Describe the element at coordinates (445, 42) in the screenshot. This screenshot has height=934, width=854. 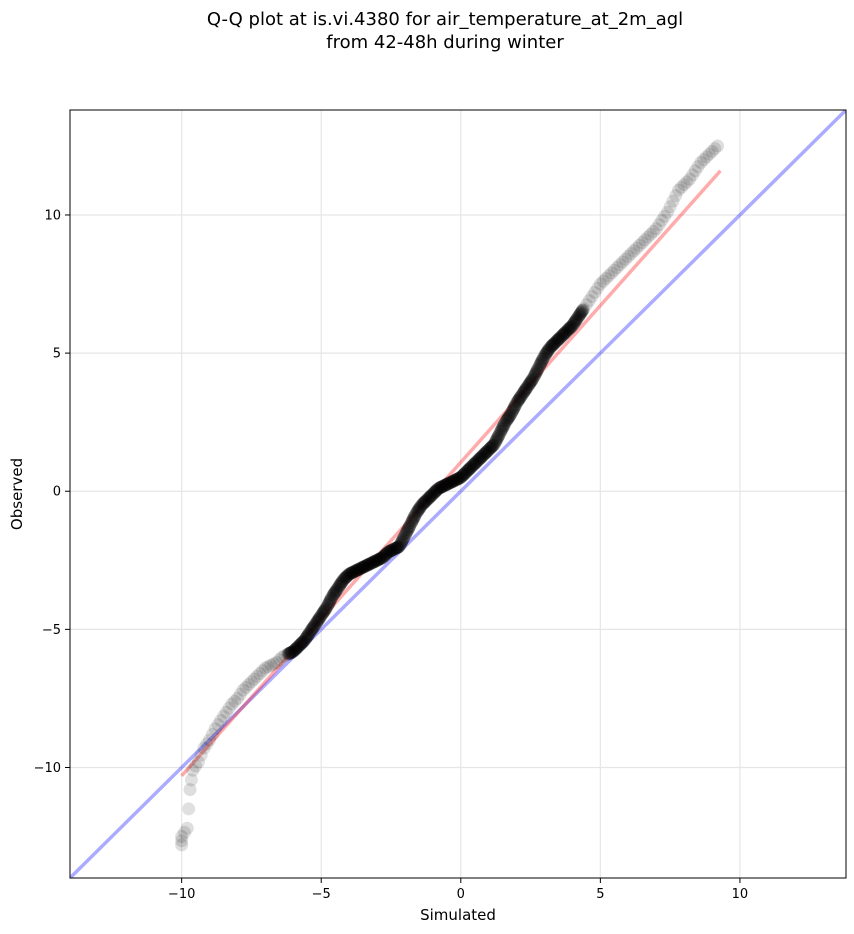
I see `chart-title-line-2: from 42-48h during winter` at that location.